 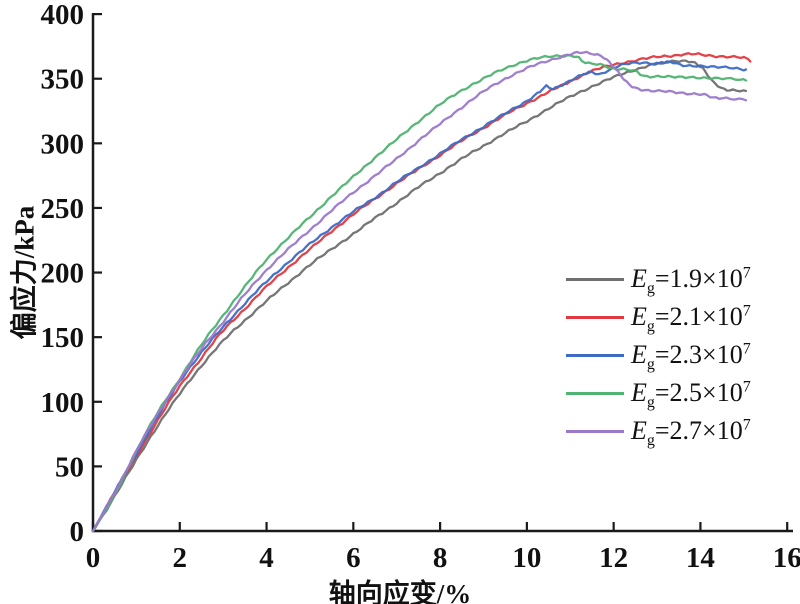 I want to click on x-tick-label: 6, so click(x=353, y=558).